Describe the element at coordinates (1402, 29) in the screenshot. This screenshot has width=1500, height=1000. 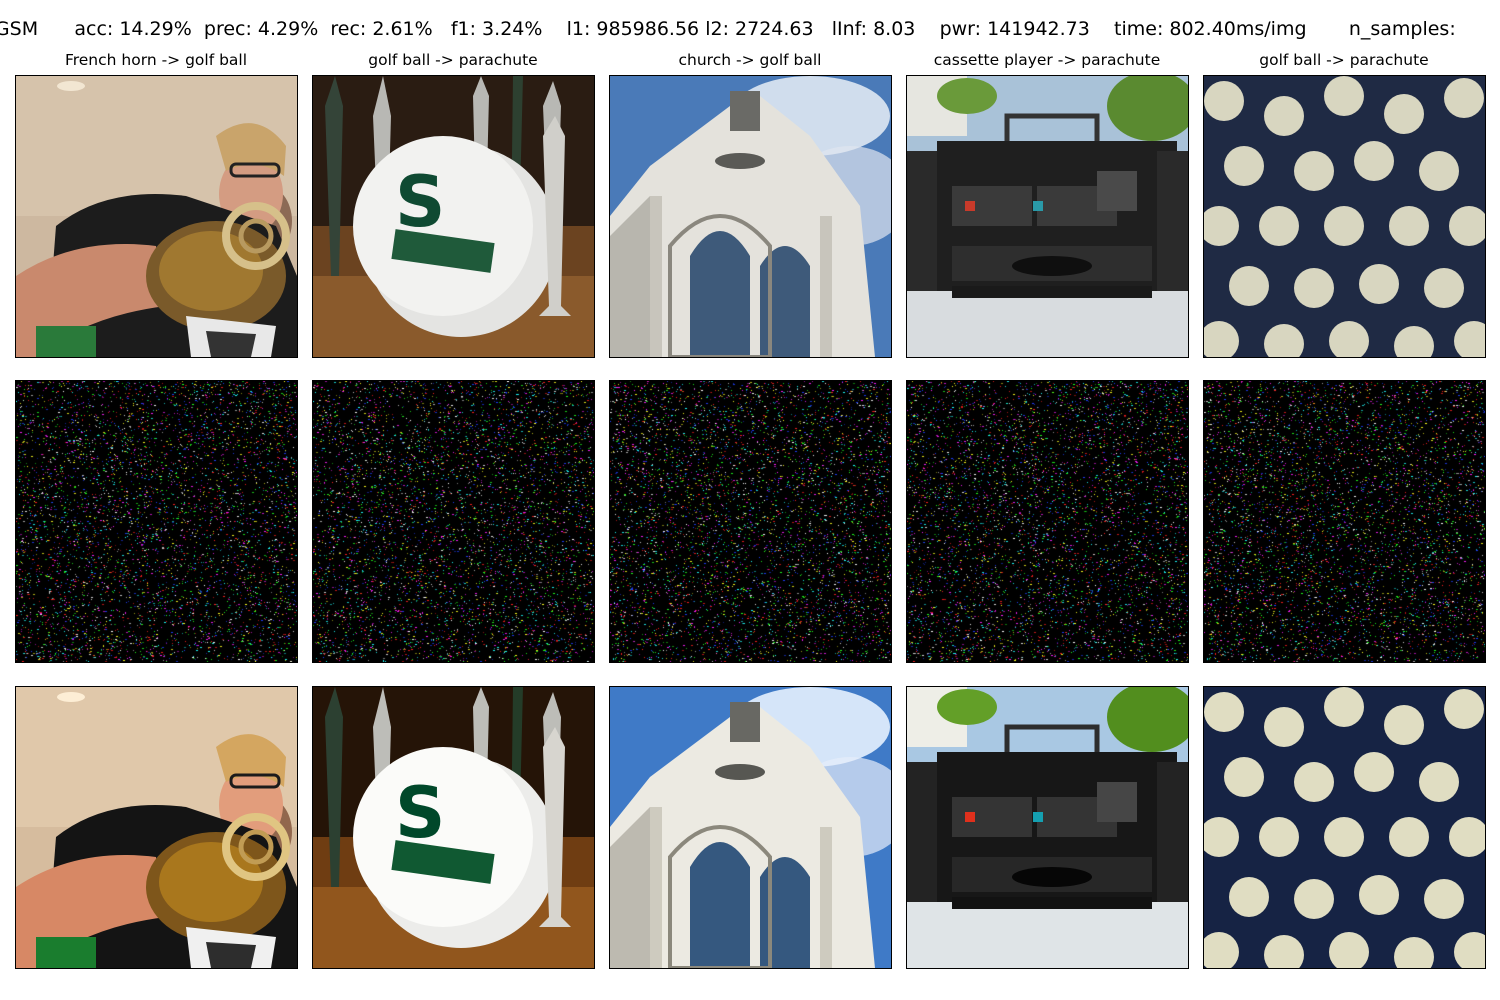
I see `n-samples-metric: n_samples:` at that location.